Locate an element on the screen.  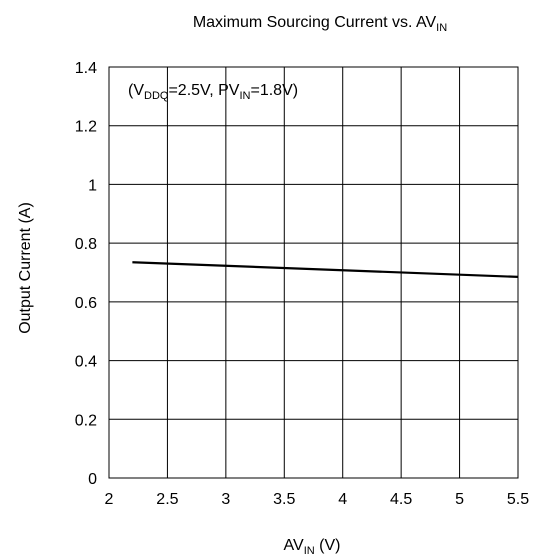
x-tick-label: 2.5 is located at coordinates (167, 499).